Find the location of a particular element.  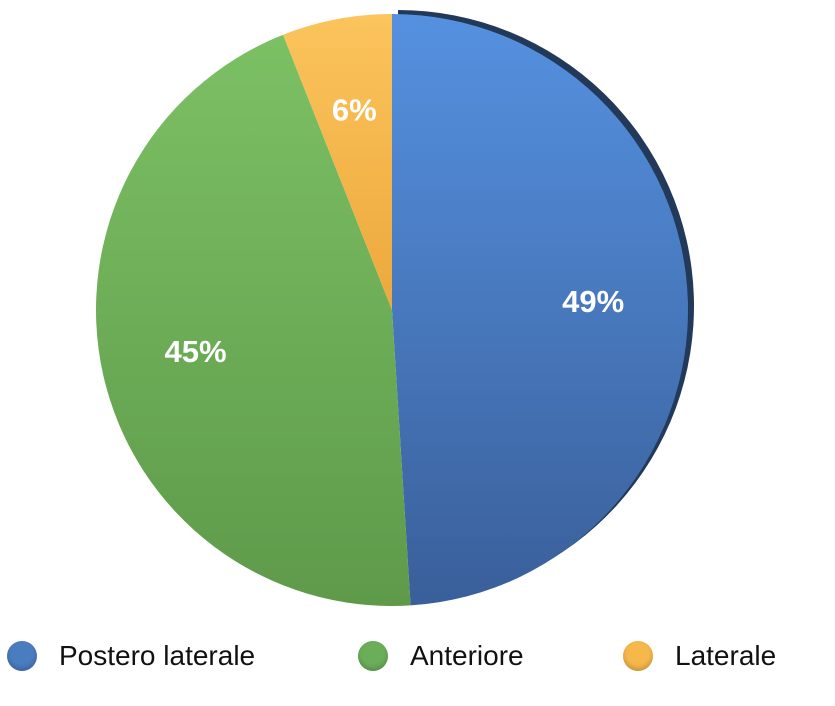

legend-label-anteriore: Anteriore is located at coordinates (467, 655).